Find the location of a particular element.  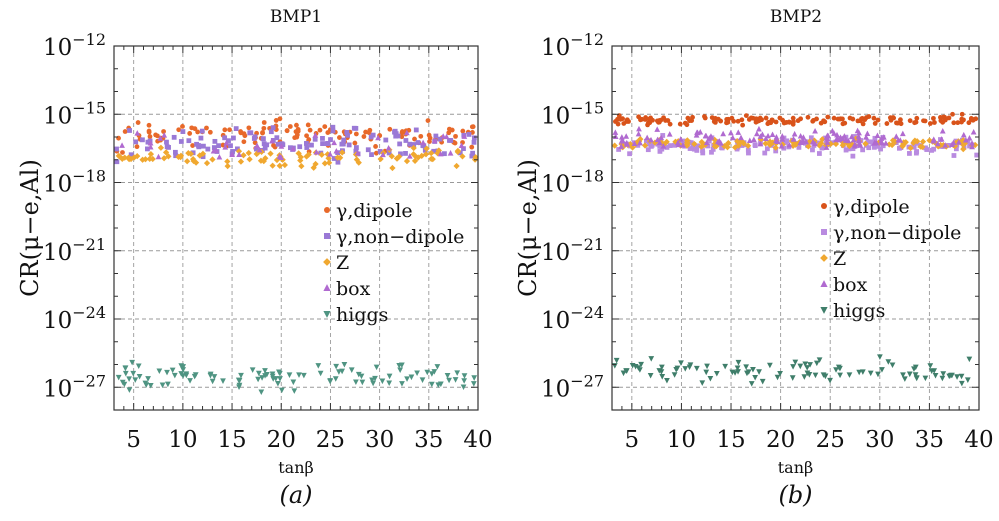

x-tick-label: 5 is located at coordinates (632, 440).